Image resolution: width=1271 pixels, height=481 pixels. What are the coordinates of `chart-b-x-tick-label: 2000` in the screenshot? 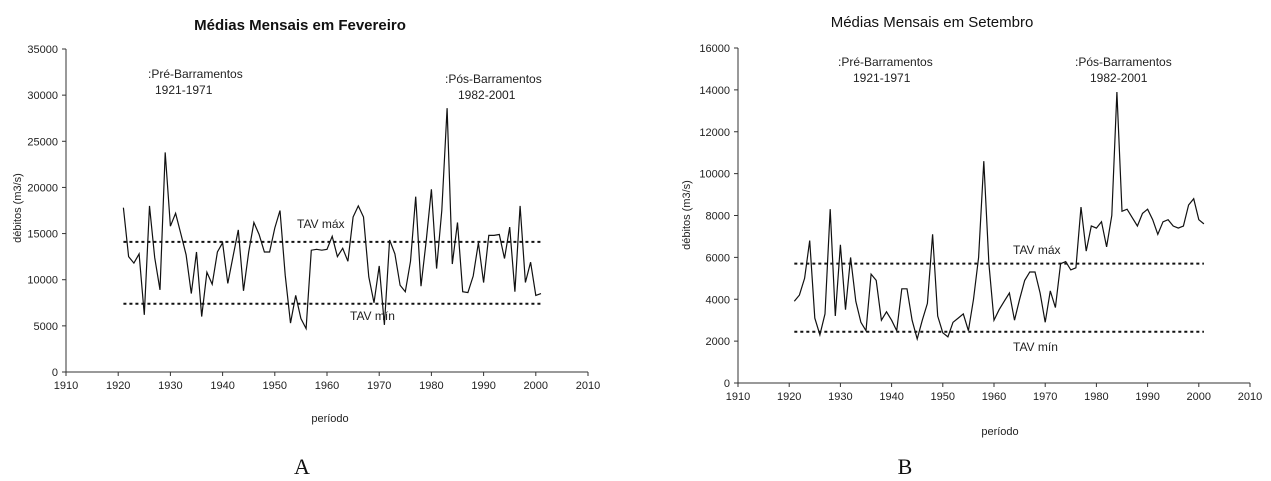 It's located at (1199, 397).